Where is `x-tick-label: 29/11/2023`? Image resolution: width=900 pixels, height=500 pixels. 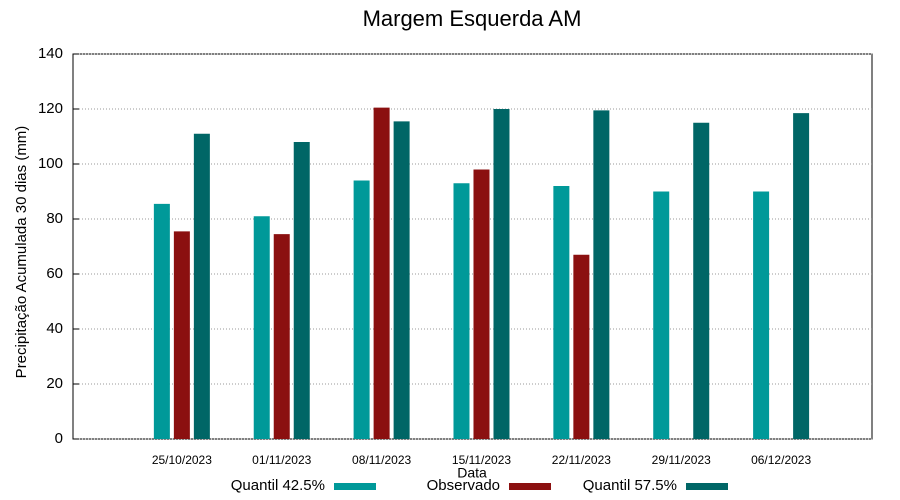 x-tick-label: 29/11/2023 is located at coordinates (681, 460).